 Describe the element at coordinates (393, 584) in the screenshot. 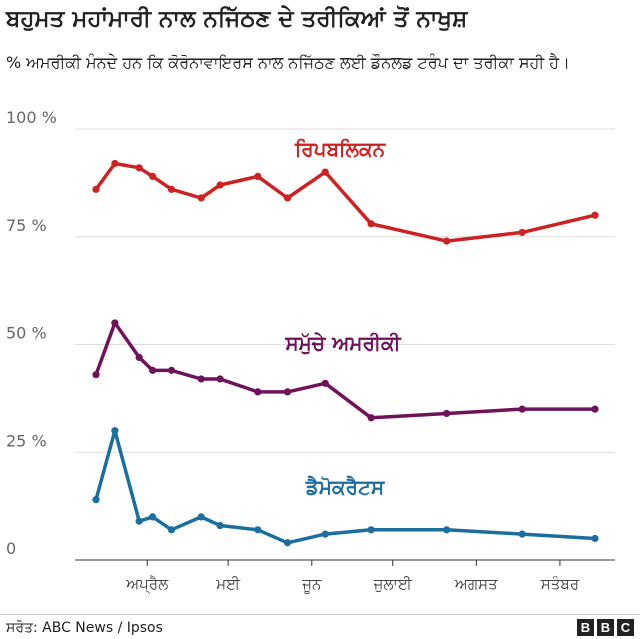

I see `x-tick-label: ਜੁਲਾਈ` at that location.